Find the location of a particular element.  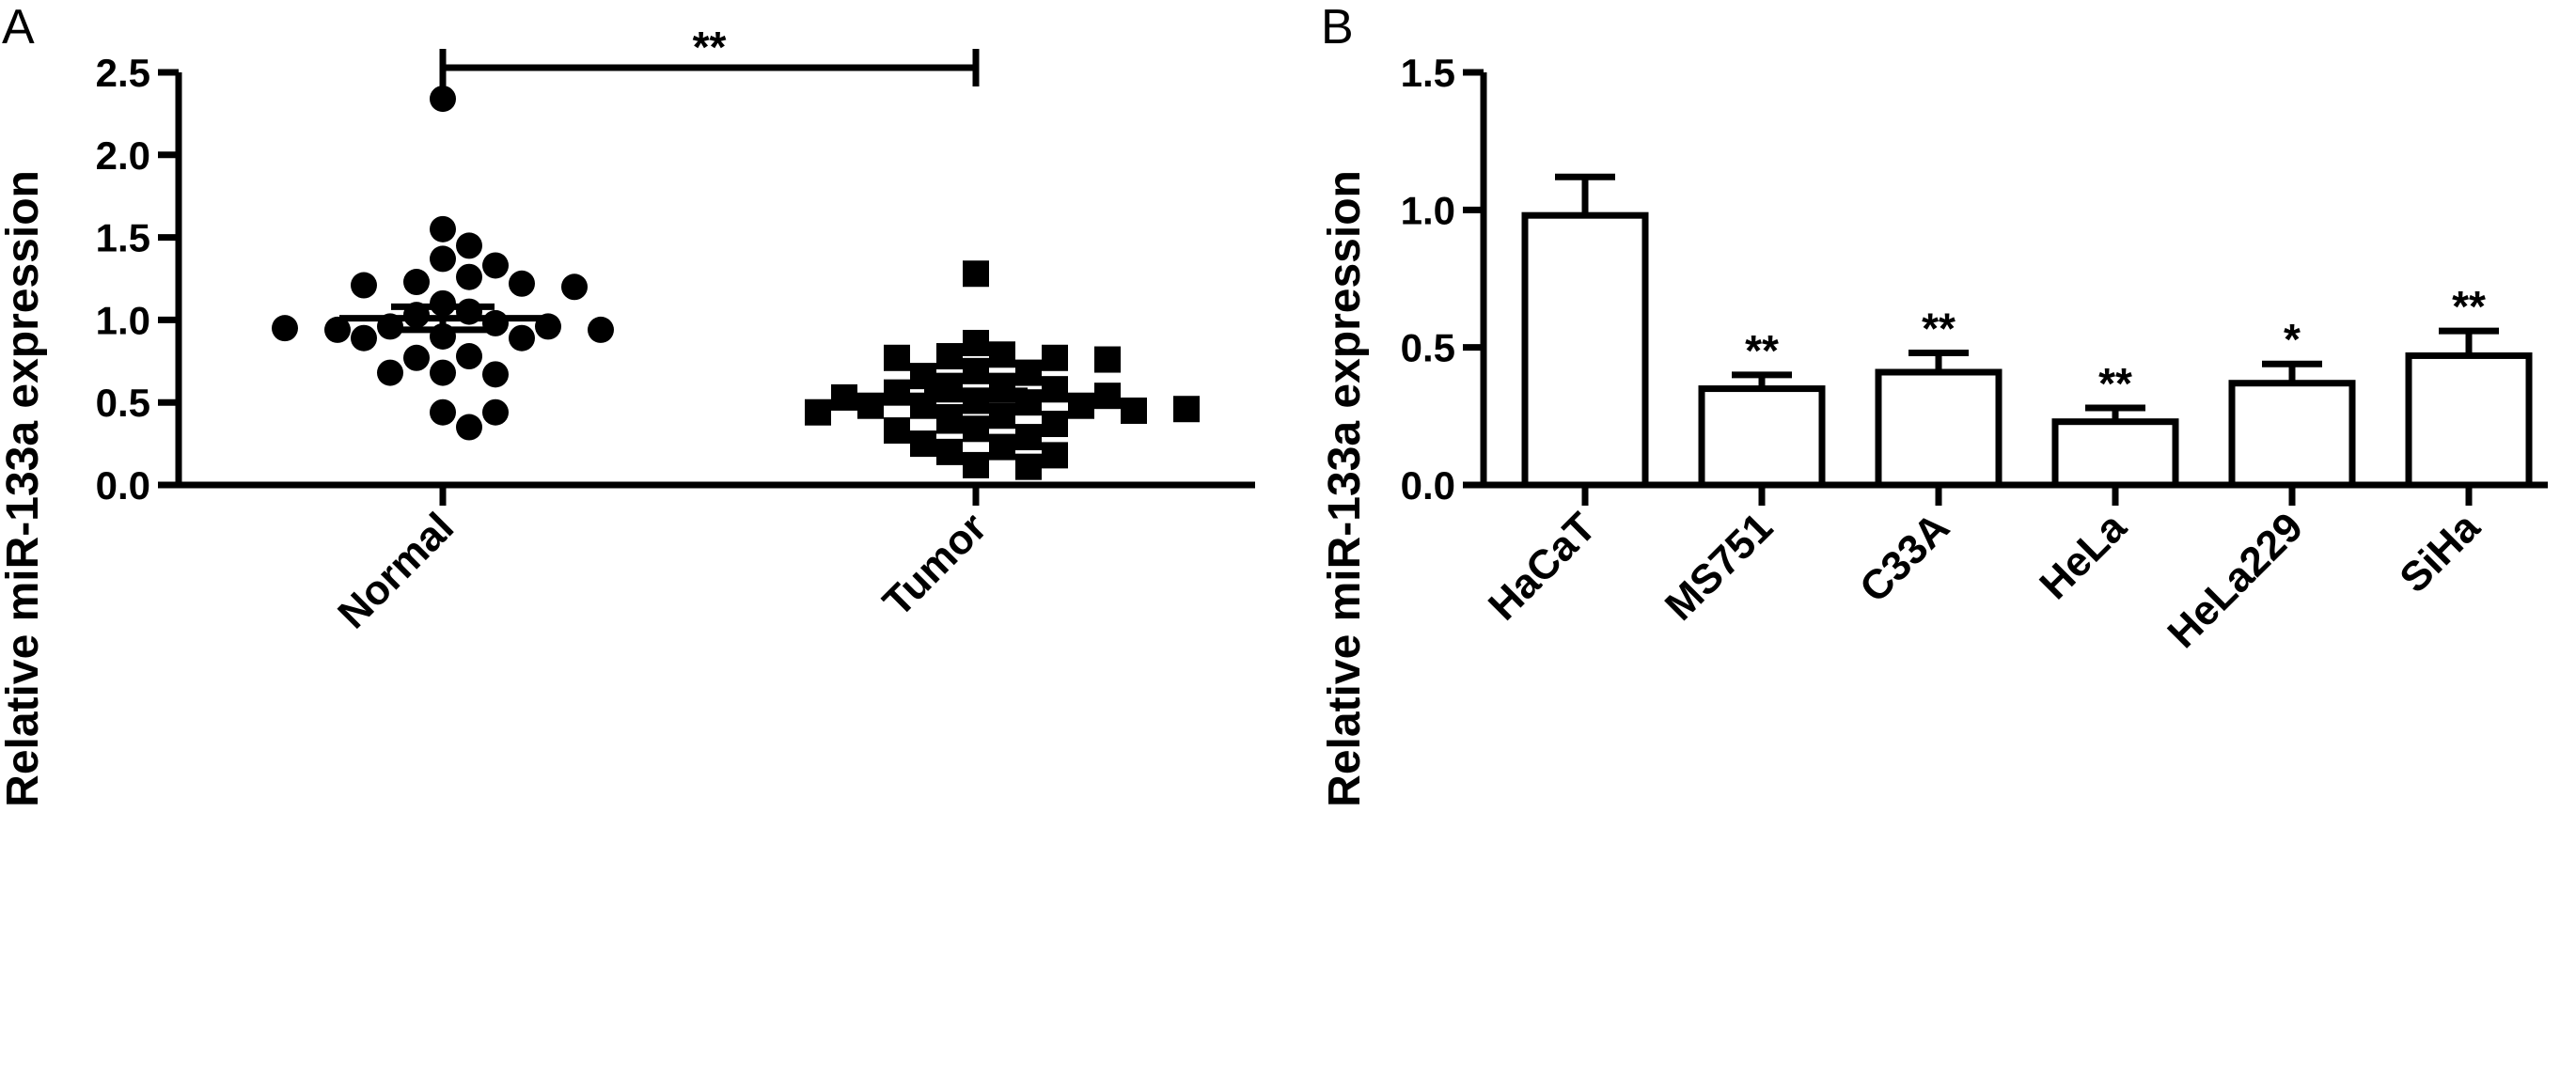

panel-b-bar-c33a is located at coordinates (1939, 429).